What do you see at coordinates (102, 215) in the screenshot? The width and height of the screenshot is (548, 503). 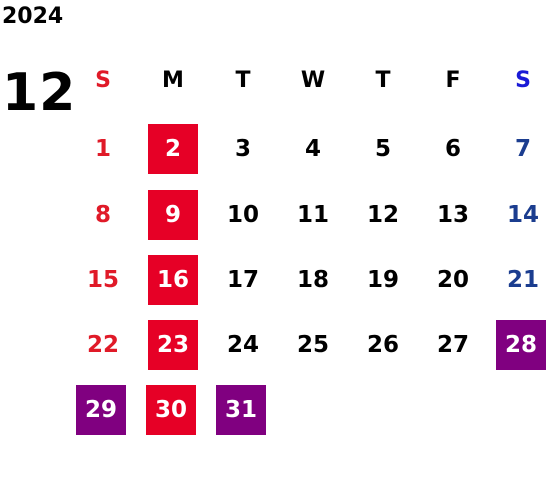 I see `day-cell-8: 8` at bounding box center [102, 215].